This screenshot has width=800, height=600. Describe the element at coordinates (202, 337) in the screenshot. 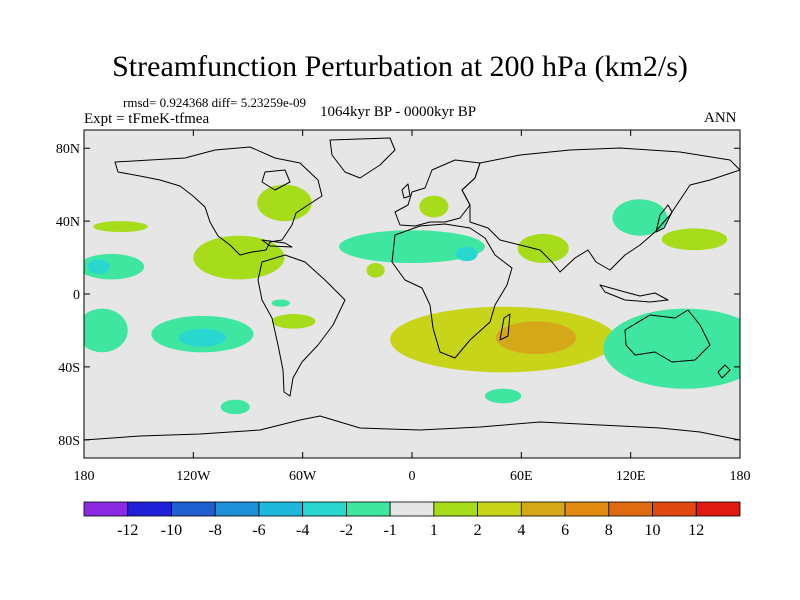

I see `anomaly-region-southeast-pacific-core` at that location.